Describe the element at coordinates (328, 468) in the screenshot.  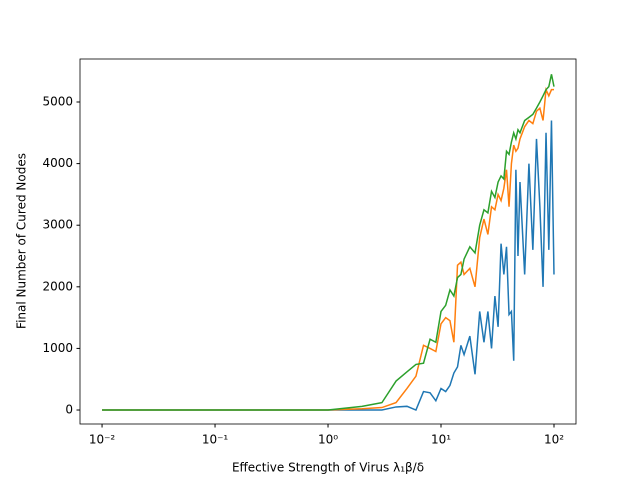
I see `x-axis-label: Effective Strength of Virus λ₁β/δ` at that location.